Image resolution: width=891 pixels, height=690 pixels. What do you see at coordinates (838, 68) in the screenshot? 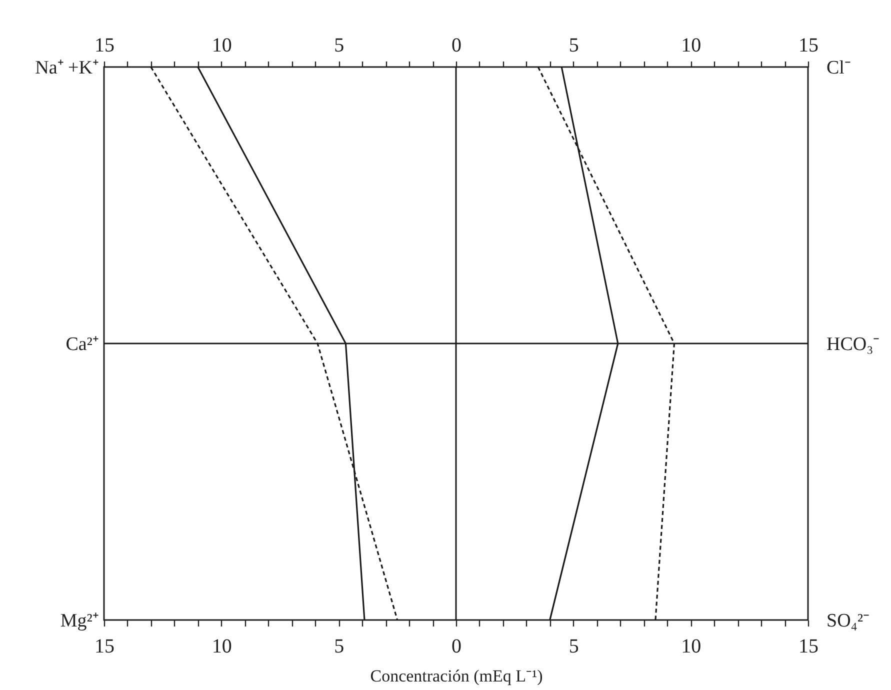
I see `y2-tick-label: Cl⁻` at bounding box center [838, 68].